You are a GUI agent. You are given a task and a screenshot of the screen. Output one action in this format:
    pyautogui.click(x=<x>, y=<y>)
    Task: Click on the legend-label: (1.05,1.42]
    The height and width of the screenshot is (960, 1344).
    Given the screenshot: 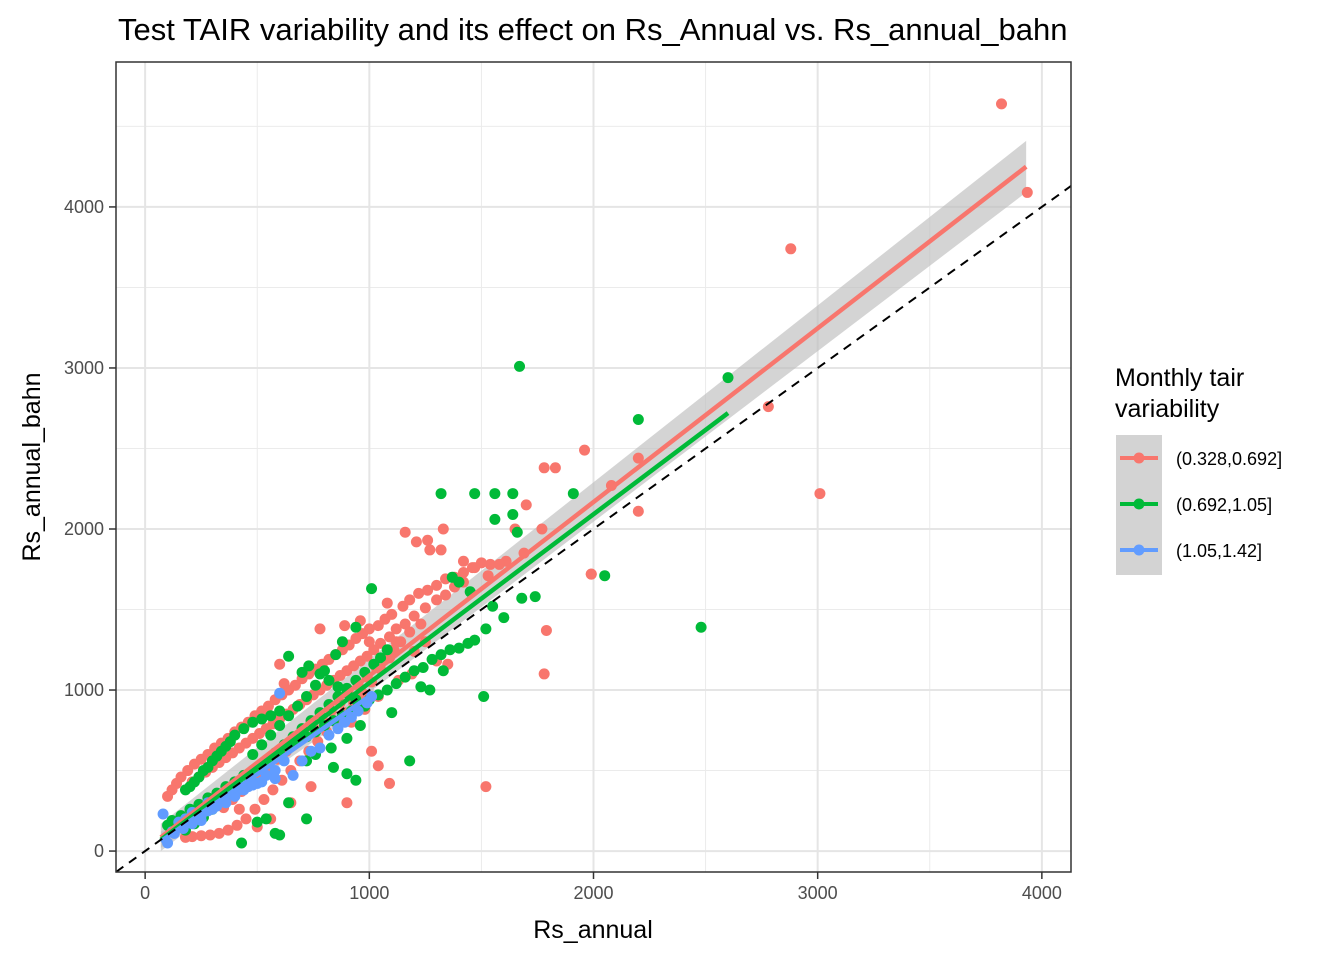 What is the action you would take?
    pyautogui.click(x=1219, y=551)
    